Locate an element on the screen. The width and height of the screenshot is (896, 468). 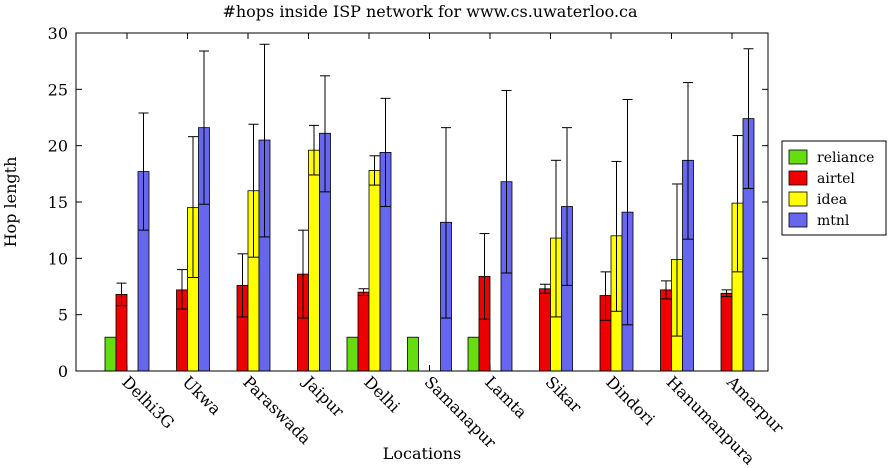
legend-label: mtnl is located at coordinates (833, 221).